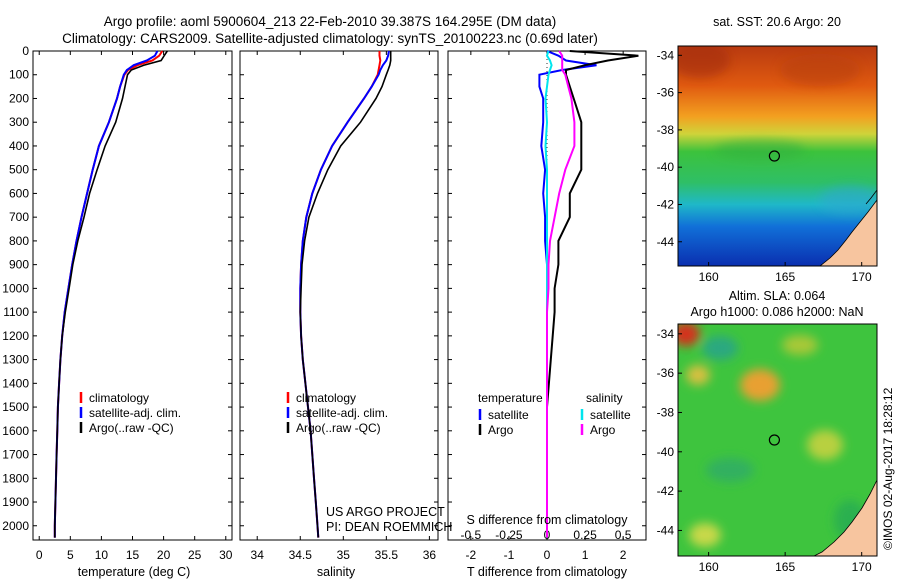 The image size is (900, 580). What do you see at coordinates (25, 51) in the screenshot?
I see `depth-tick-label: 0` at bounding box center [25, 51].